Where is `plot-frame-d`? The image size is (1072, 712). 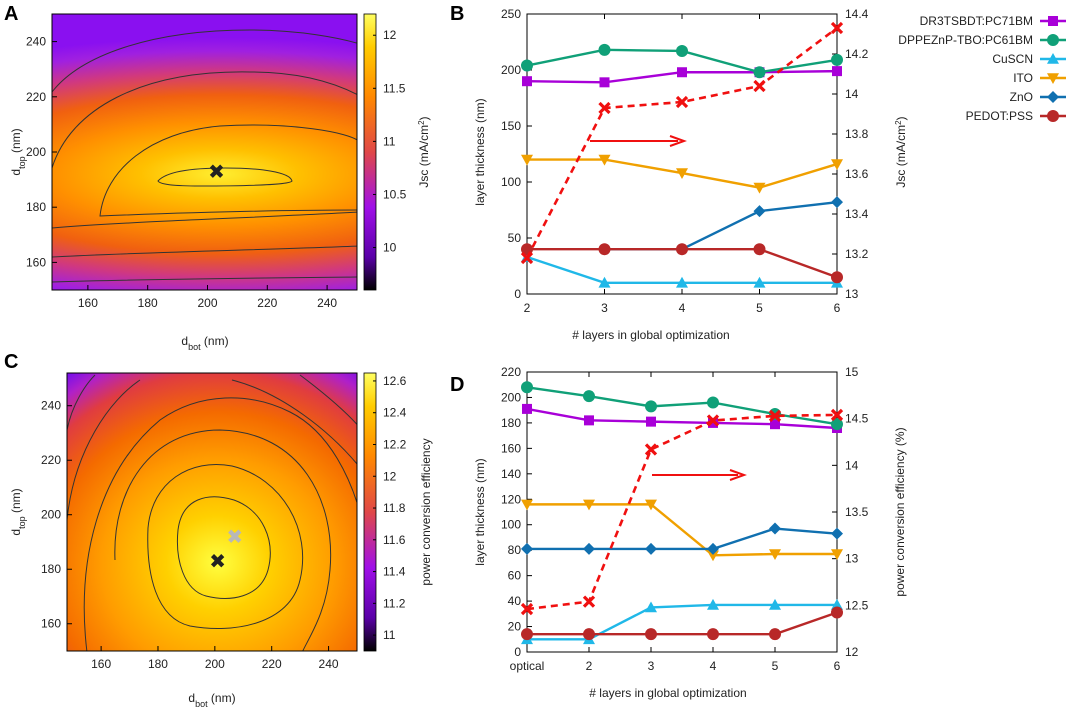 plot-frame-d is located at coordinates (682, 512).